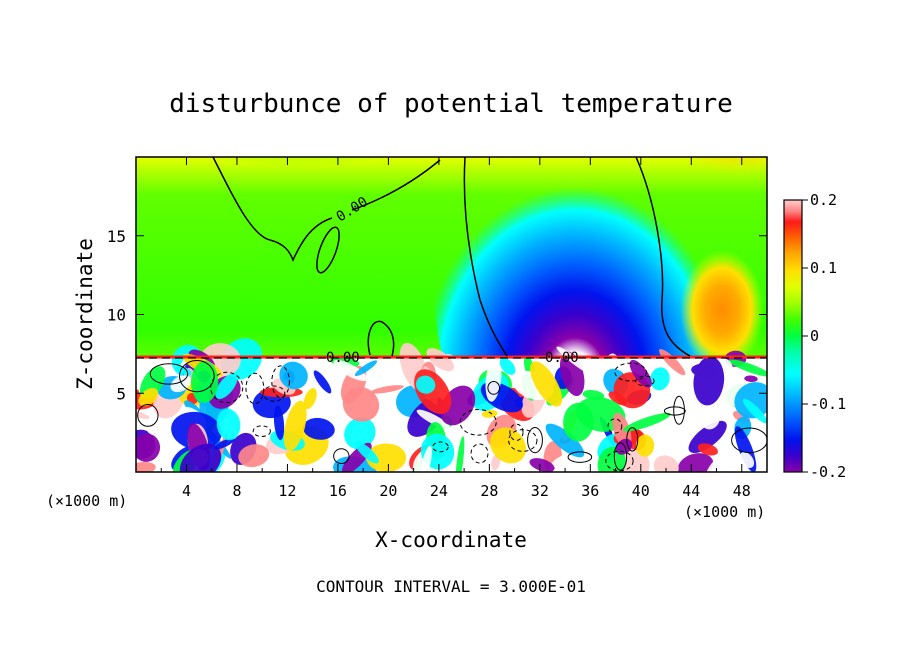  What do you see at coordinates (86, 501) in the screenshot?
I see `z-unit-label: (×1000 m)` at bounding box center [86, 501].